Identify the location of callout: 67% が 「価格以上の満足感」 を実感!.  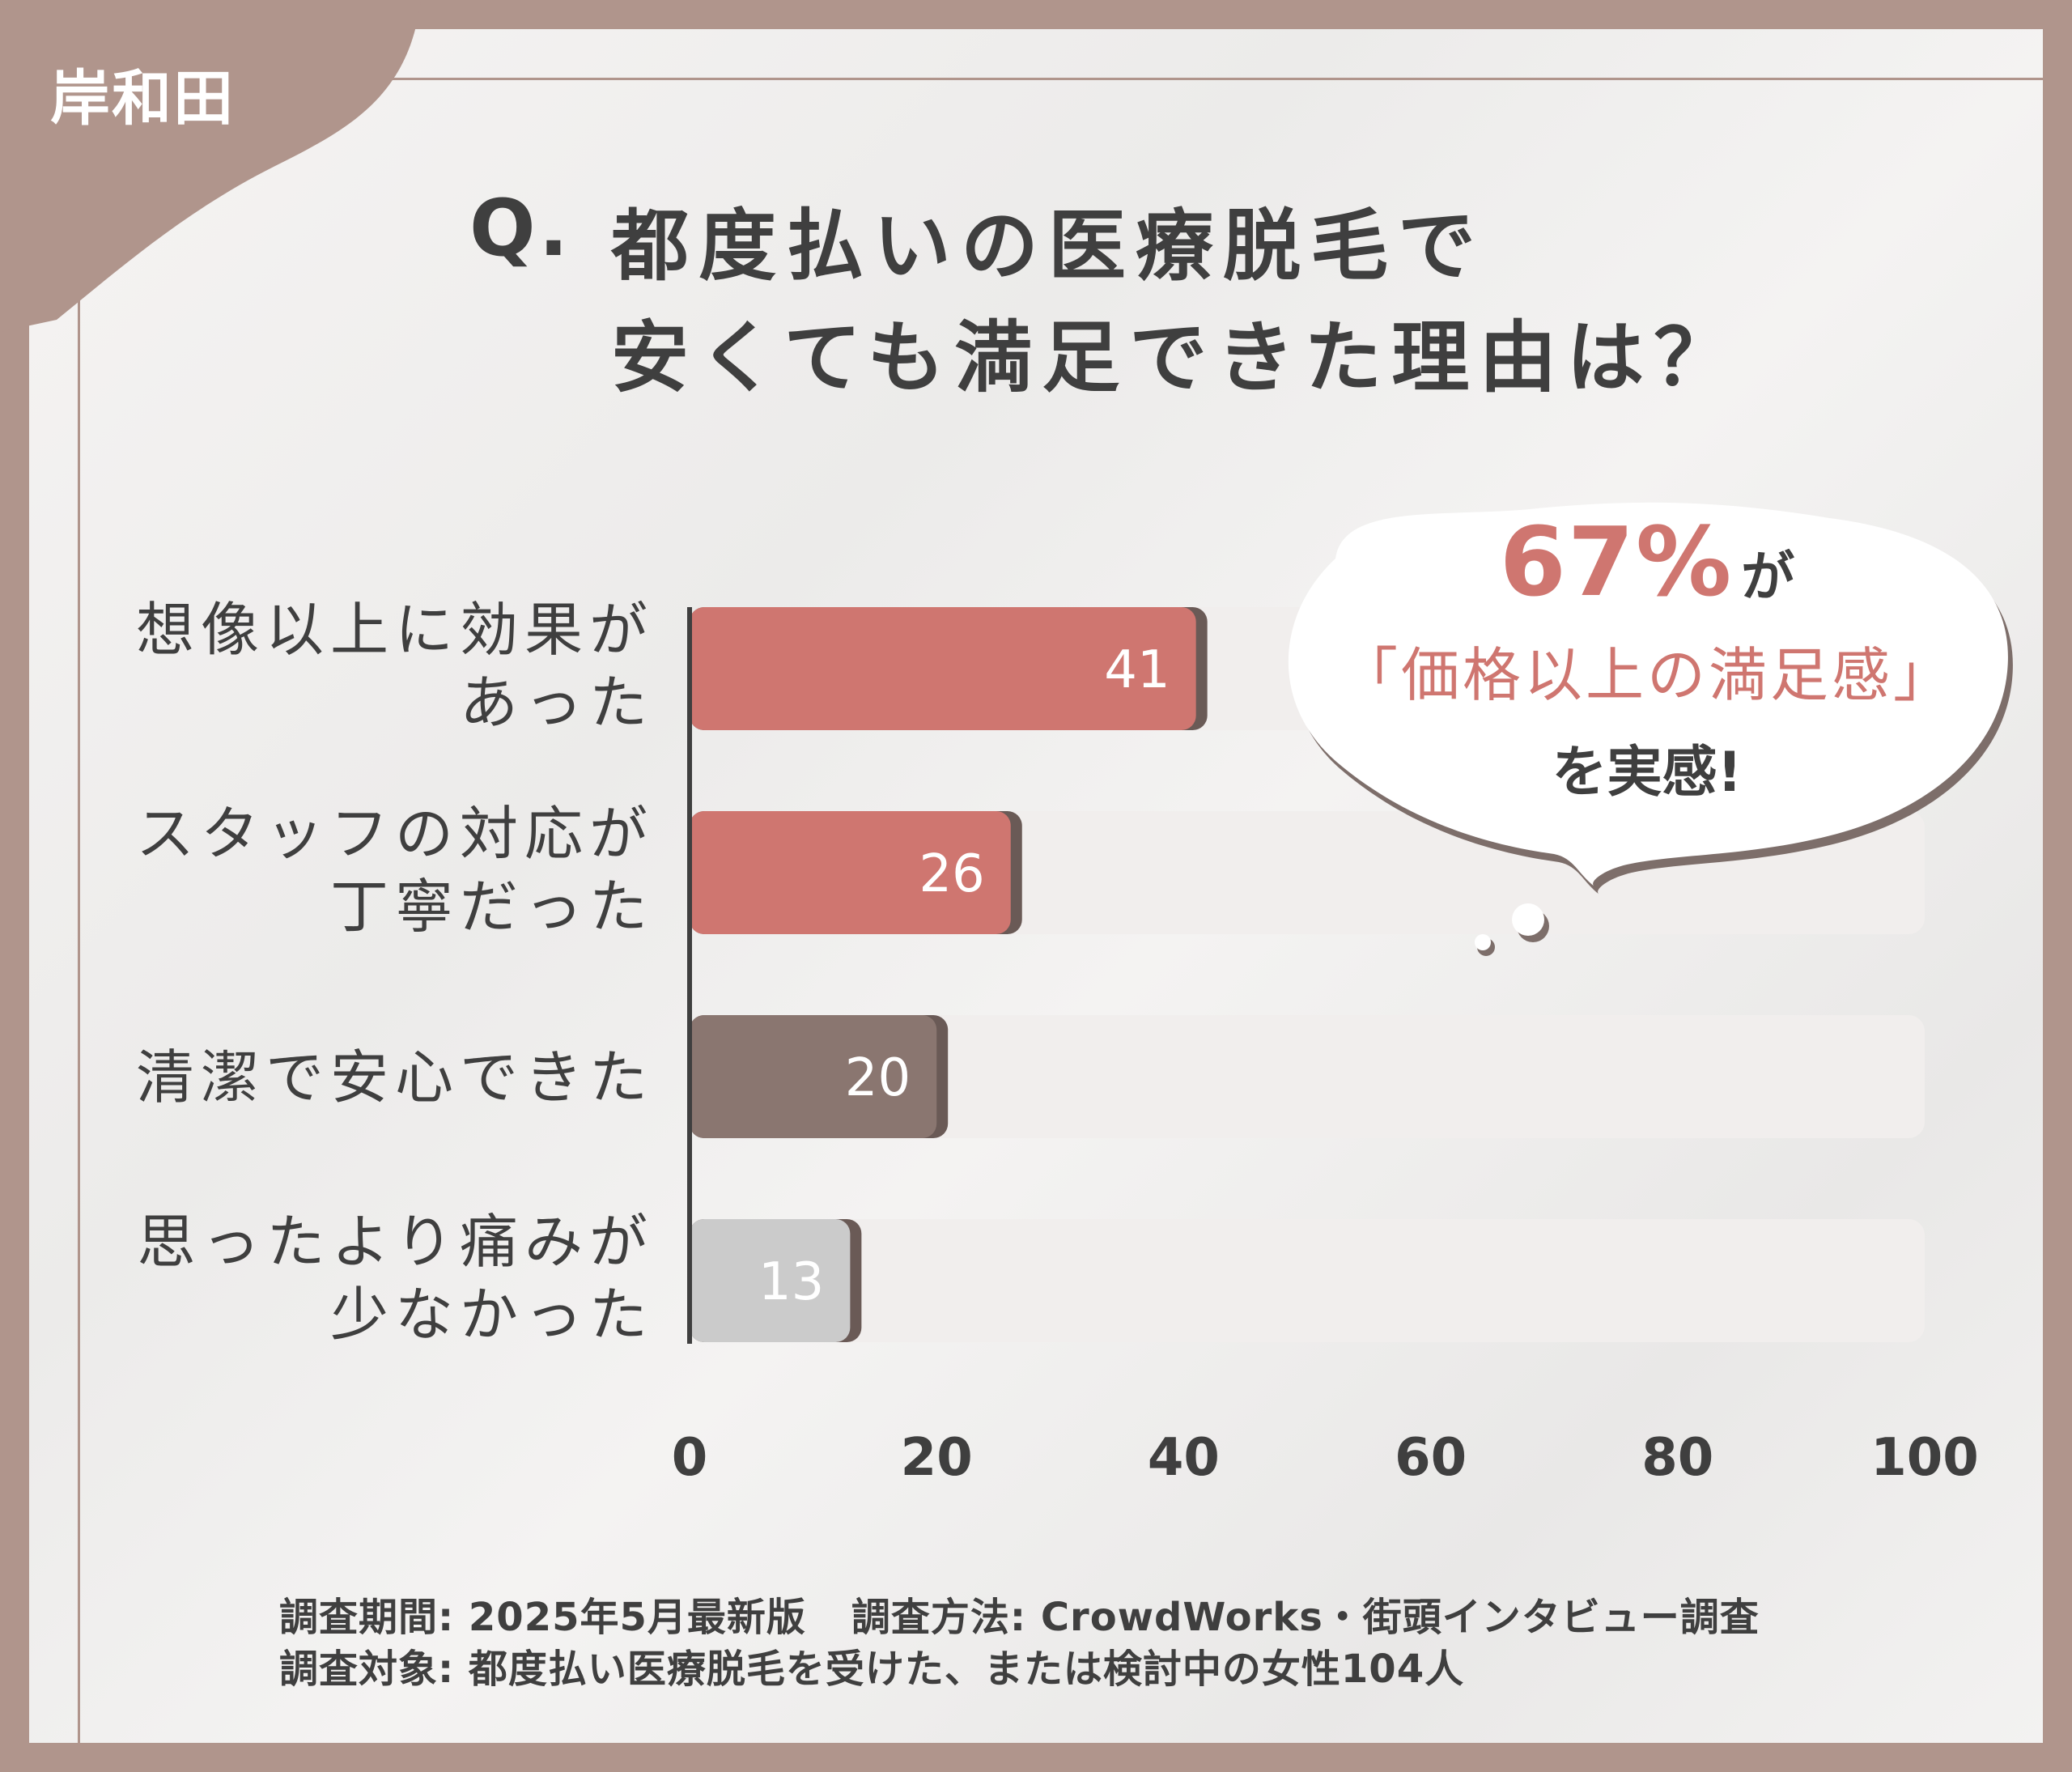
(1647, 657).